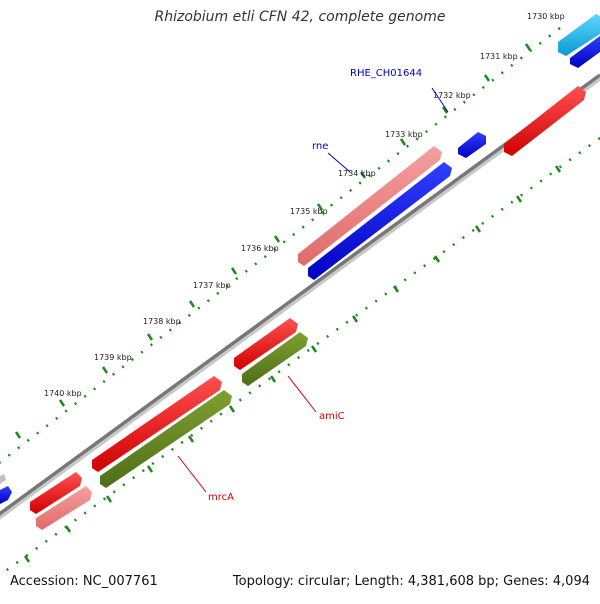  Describe the element at coordinates (157, 424) in the screenshot. I see `feature-mrca-red` at that location.